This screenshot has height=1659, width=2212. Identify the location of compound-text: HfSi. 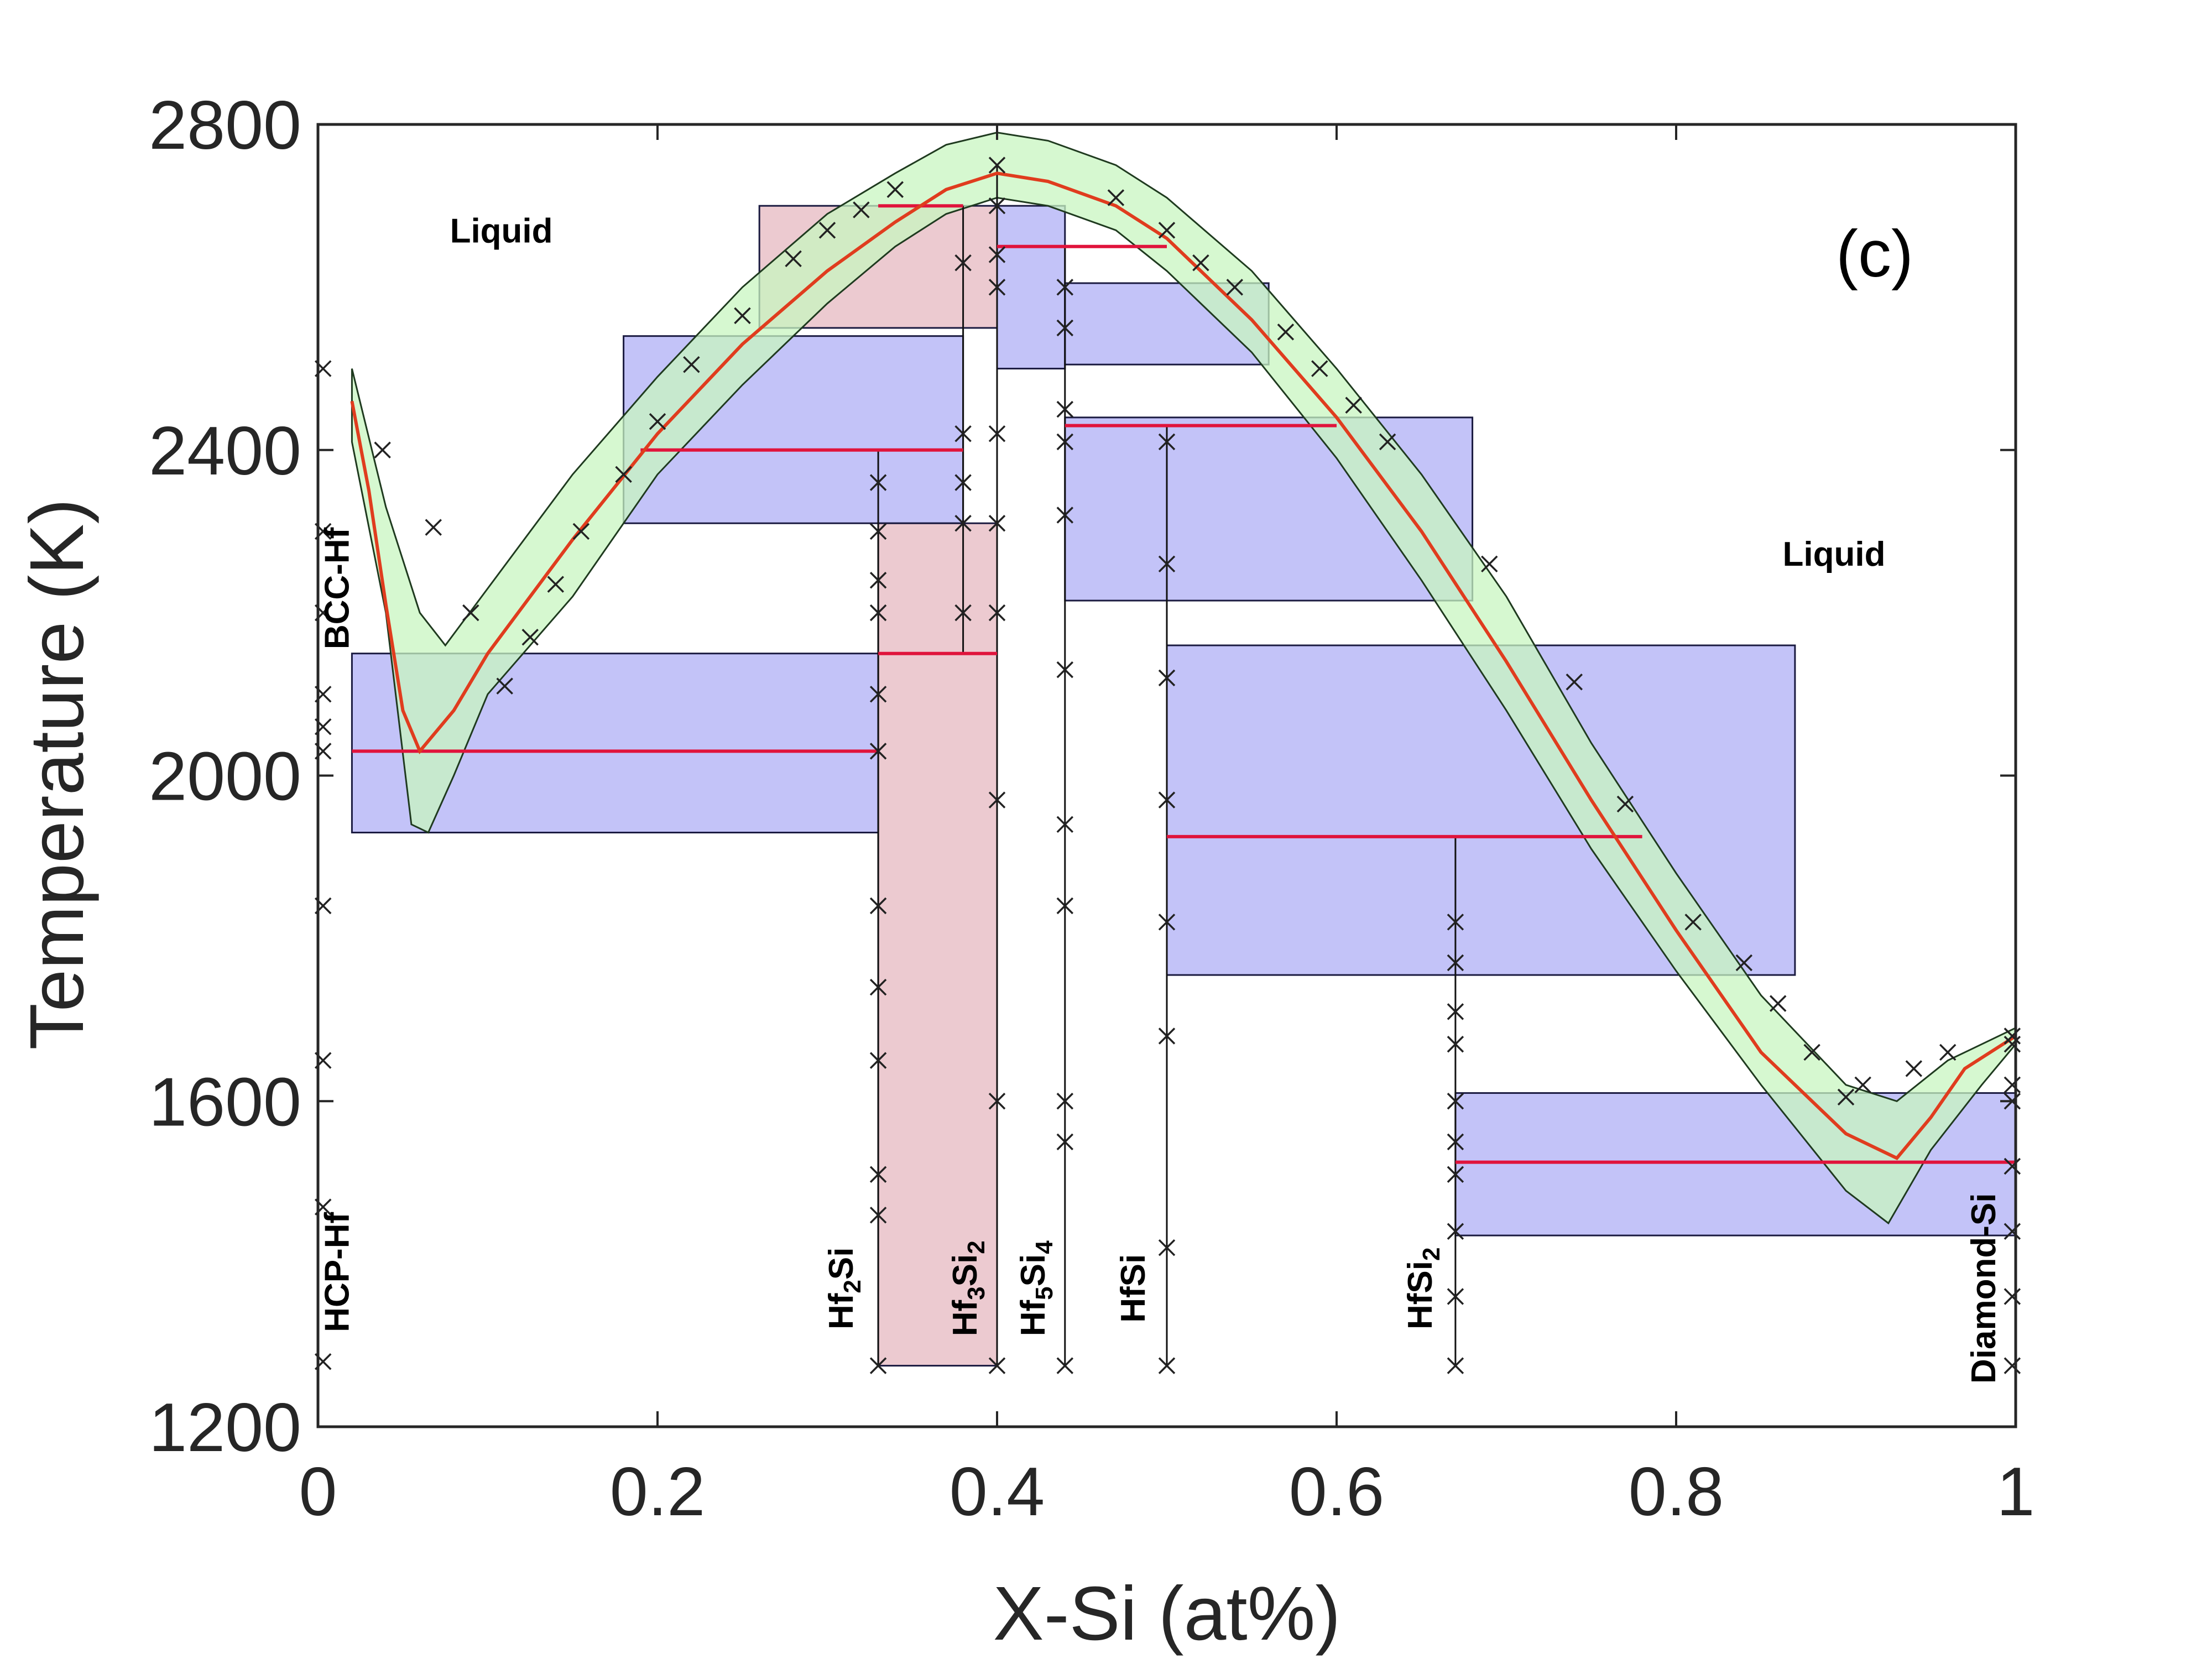
(1133, 1288).